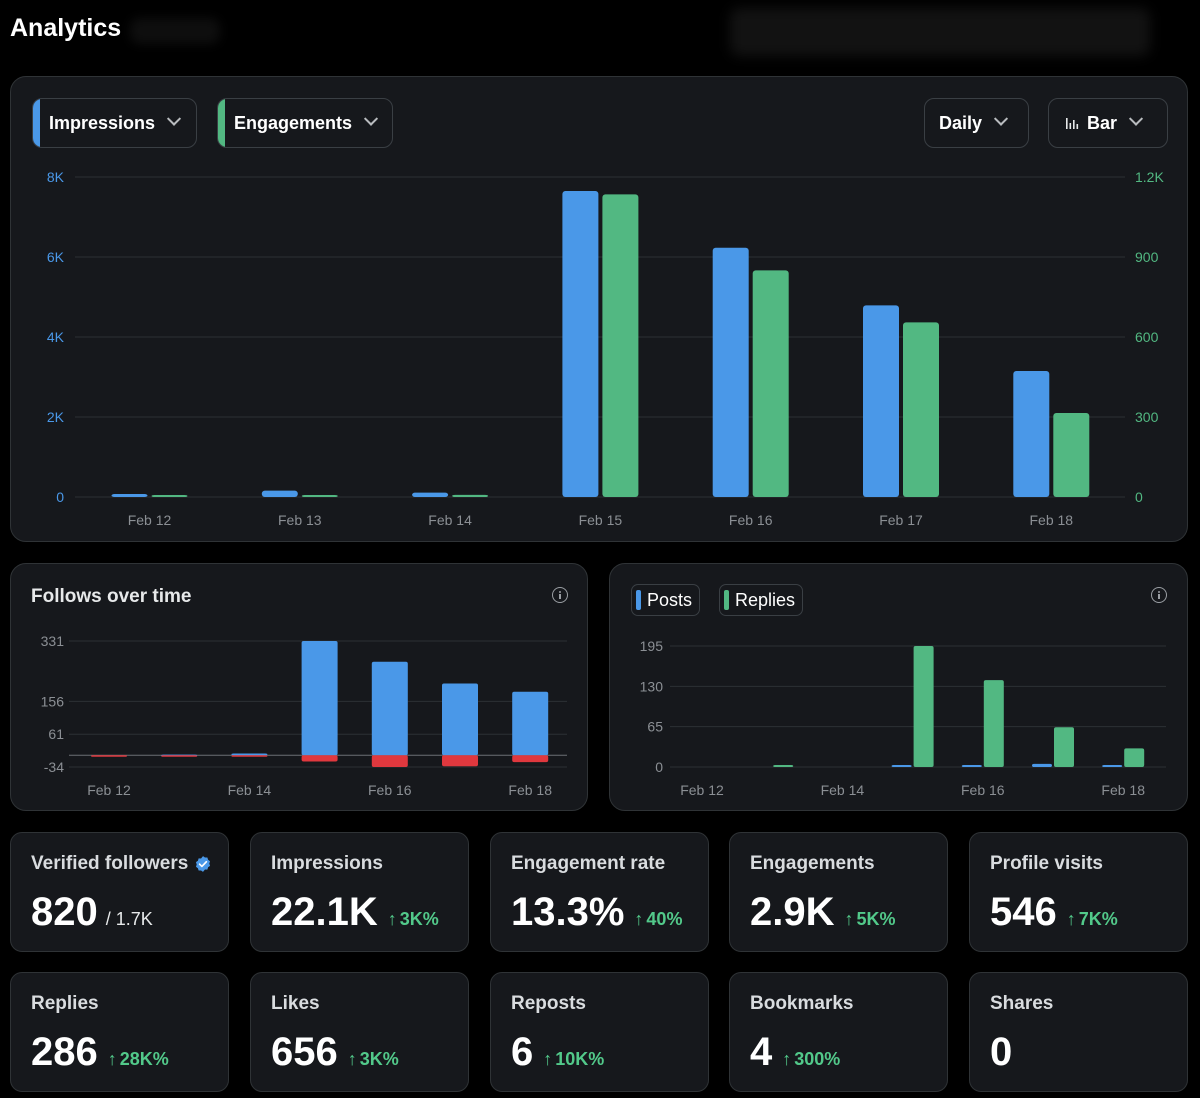 This screenshot has height=1098, width=1200. What do you see at coordinates (568, 912) in the screenshot?
I see `stat-value: 13.3%` at bounding box center [568, 912].